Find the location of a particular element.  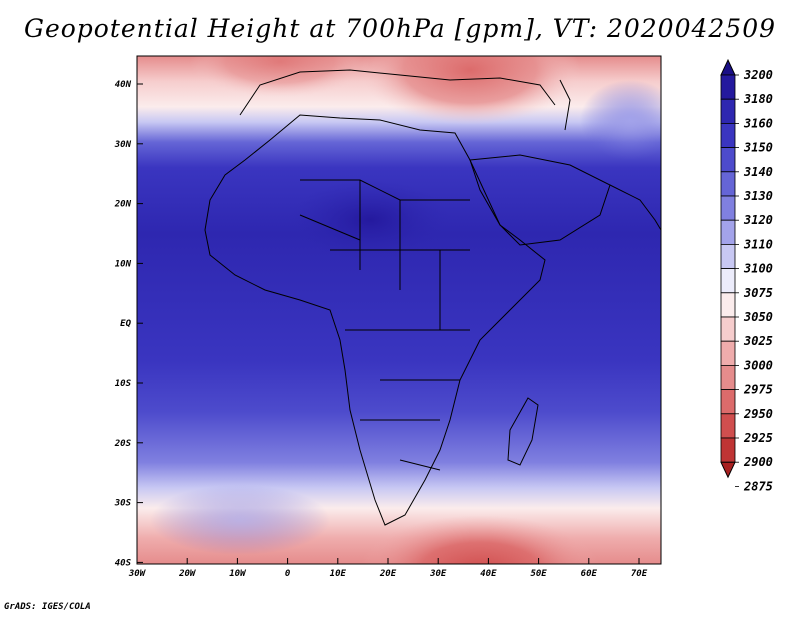

lon-label: 20E is located at coordinates (388, 574).